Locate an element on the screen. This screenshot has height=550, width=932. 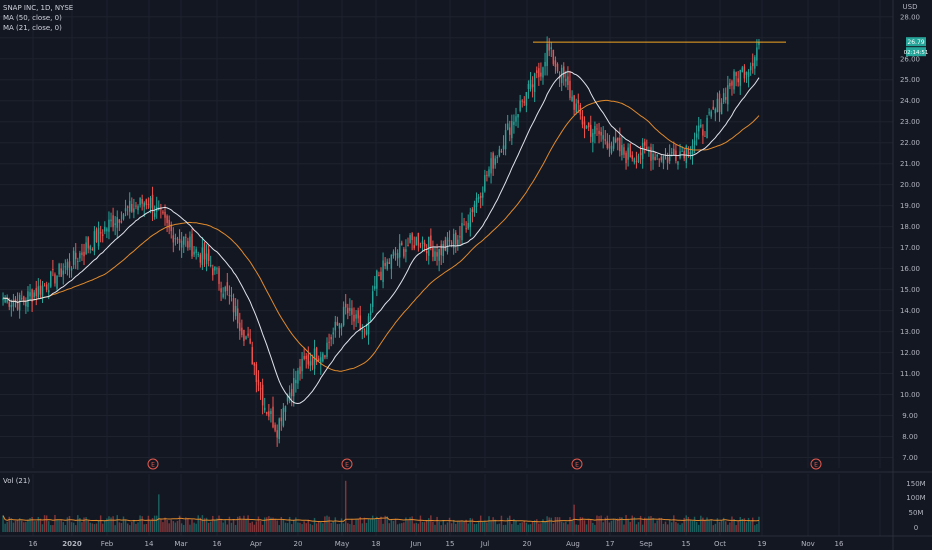
time-tick-label: 17 is located at coordinates (610, 544).